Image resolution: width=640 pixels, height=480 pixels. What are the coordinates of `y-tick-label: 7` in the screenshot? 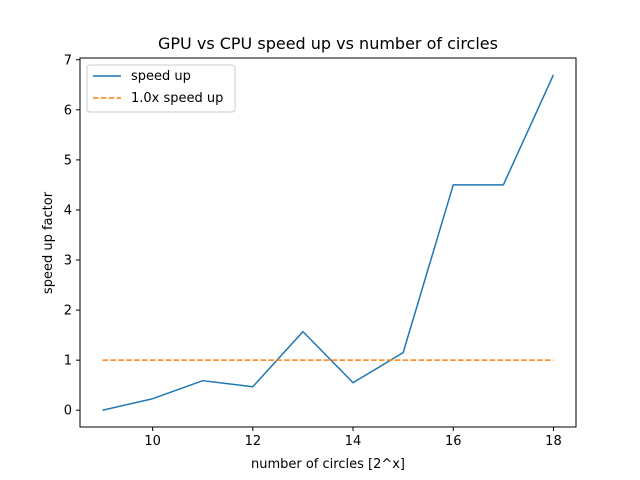 It's located at (68, 60).